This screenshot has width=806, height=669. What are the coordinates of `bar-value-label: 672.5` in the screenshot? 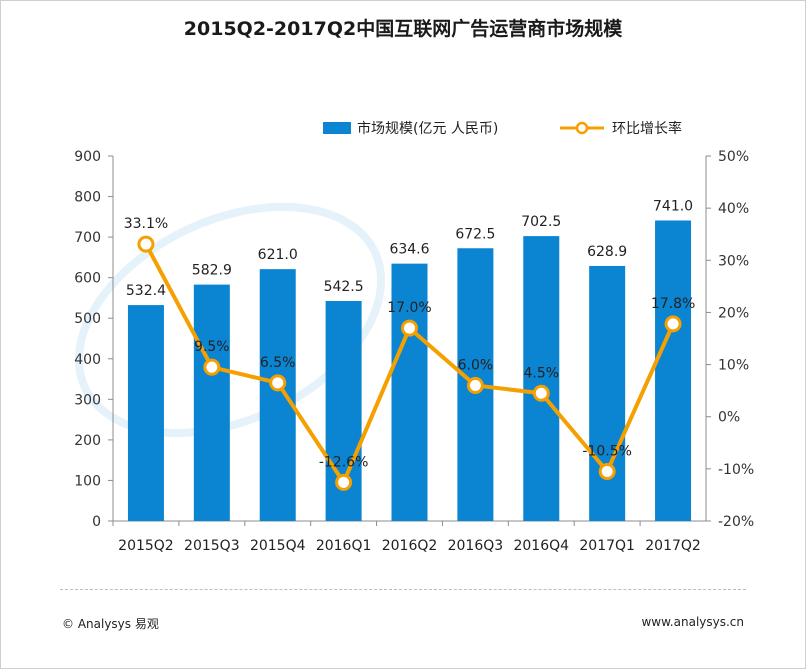 It's located at (475, 234).